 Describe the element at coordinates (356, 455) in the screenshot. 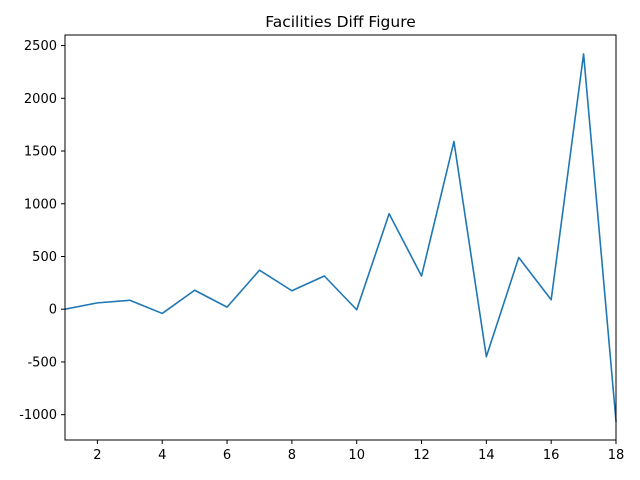

I see `x-tick-label: 10` at that location.